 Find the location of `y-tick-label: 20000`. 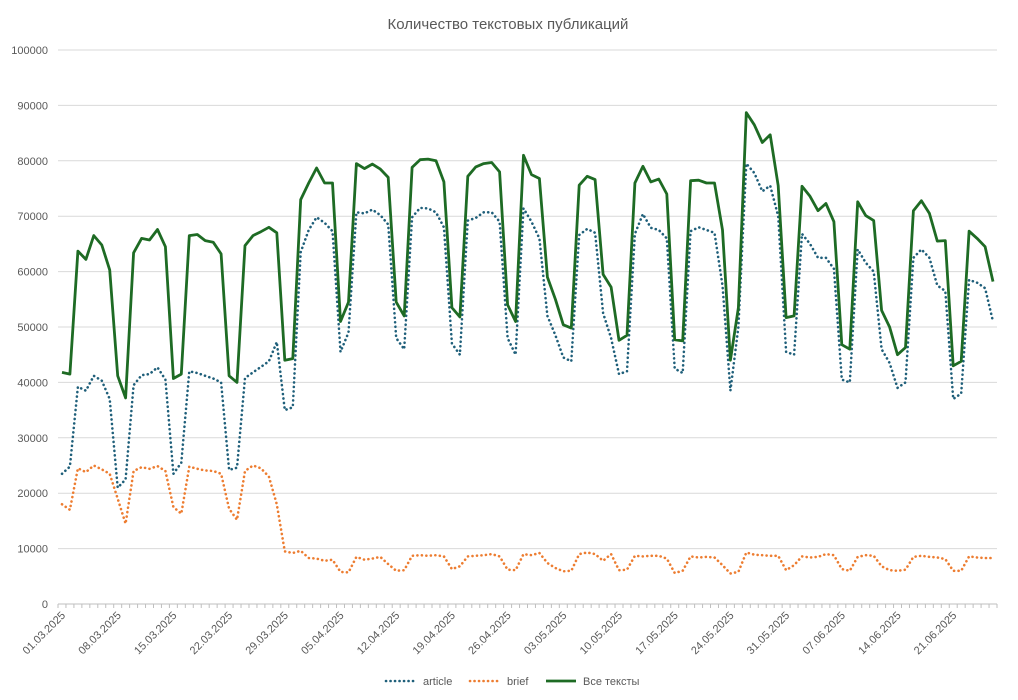

y-tick-label: 20000 is located at coordinates (32, 494).